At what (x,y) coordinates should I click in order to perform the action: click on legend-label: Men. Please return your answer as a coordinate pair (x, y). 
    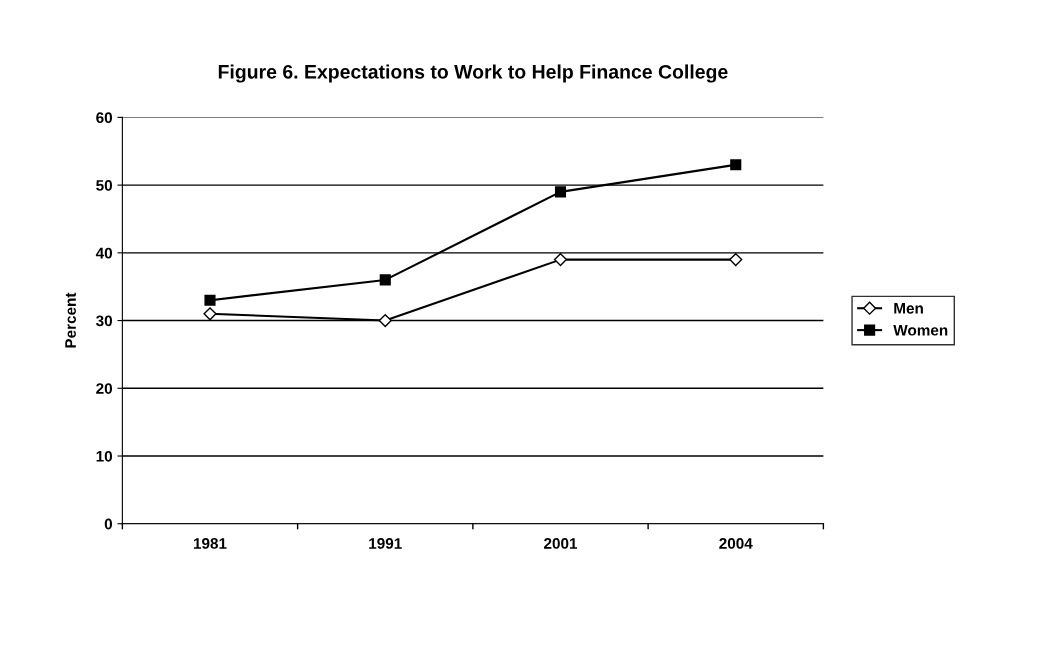
    Looking at the image, I should click on (908, 308).